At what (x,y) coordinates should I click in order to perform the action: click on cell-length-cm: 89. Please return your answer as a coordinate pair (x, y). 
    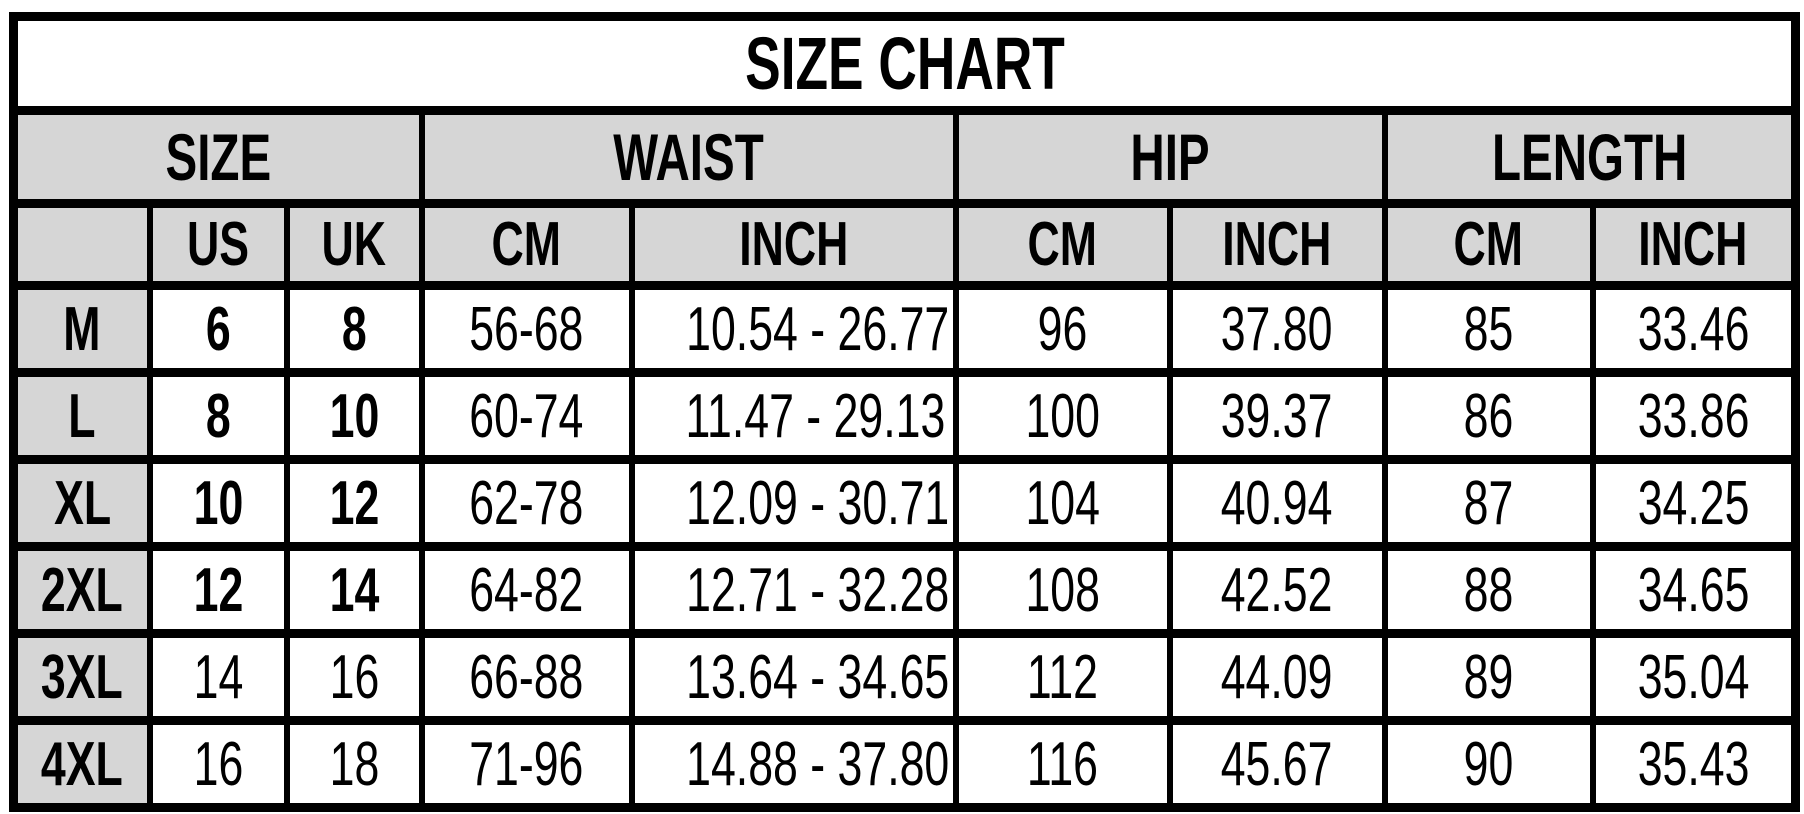
    Looking at the image, I should click on (1488, 677).